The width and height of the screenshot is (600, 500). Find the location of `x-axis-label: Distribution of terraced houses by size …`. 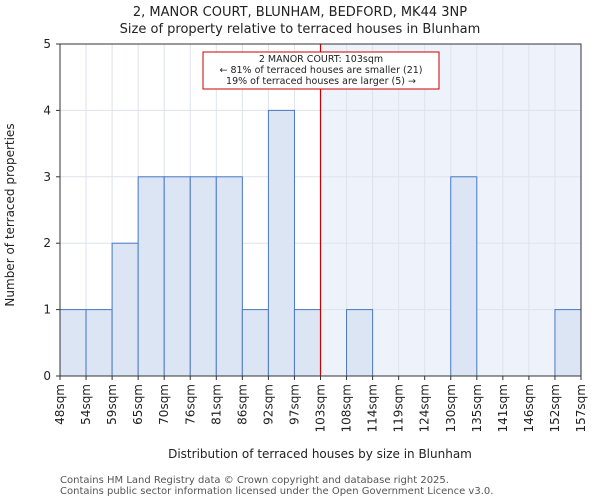

x-axis-label: Distribution of terraced houses by size … is located at coordinates (320, 454).